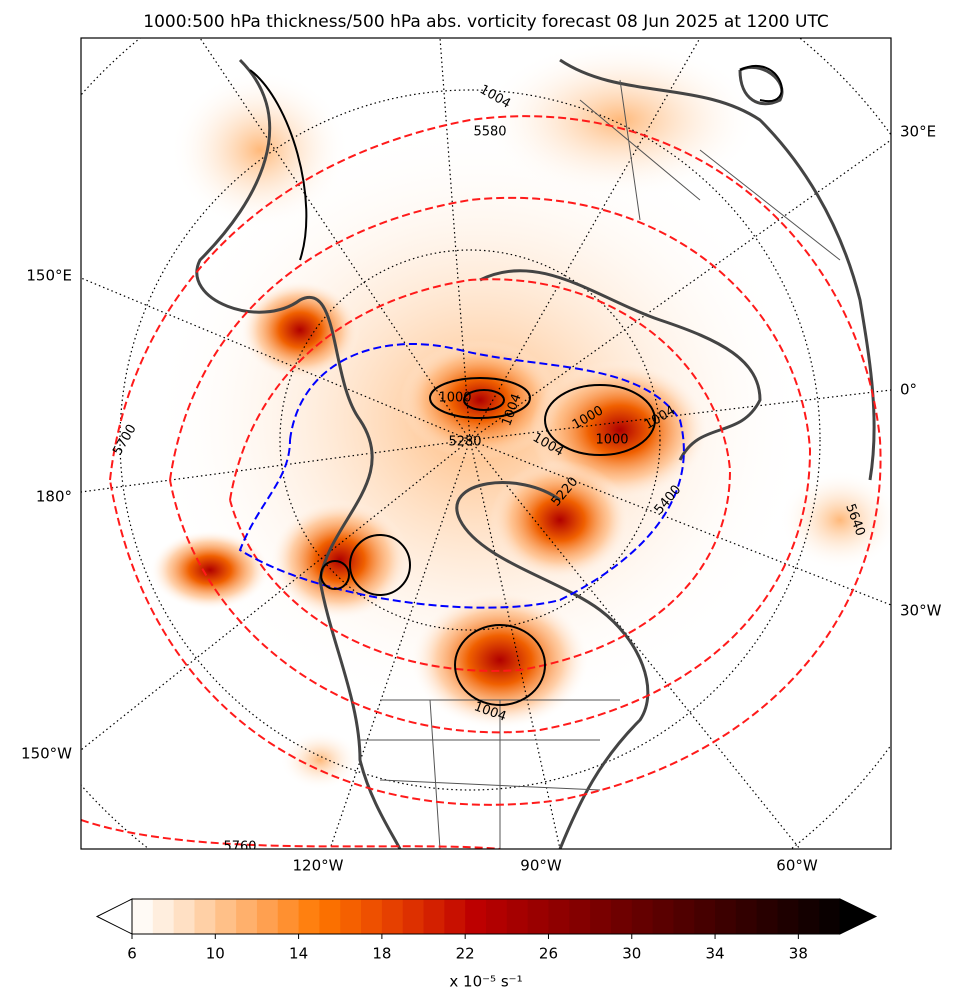 The height and width of the screenshot is (1005, 961). Describe the element at coordinates (318, 866) in the screenshot. I see `lon-label: 120°W` at that location.